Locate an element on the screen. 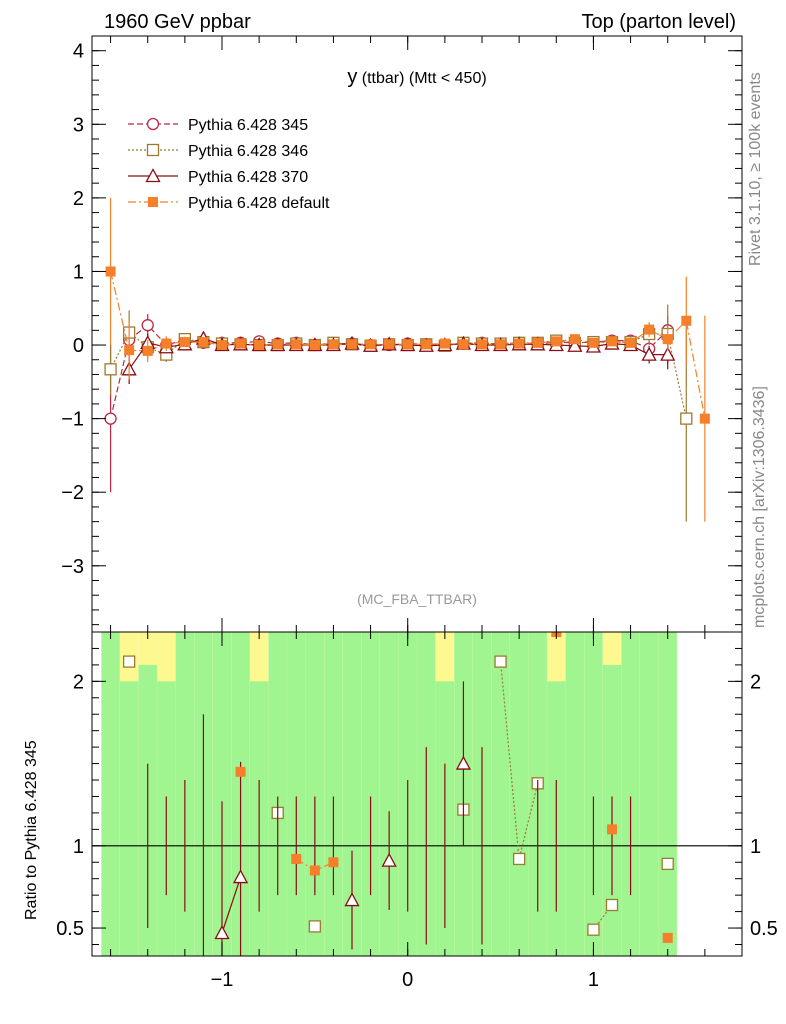 The image size is (786, 1024). plot-title: y (ttbar) (Mtt < 450) is located at coordinates (416, 77).